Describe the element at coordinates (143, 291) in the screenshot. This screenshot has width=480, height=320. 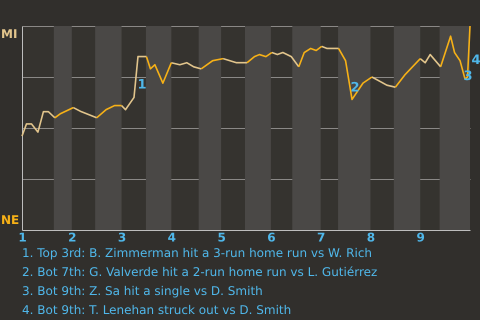
I see `text: 3. Bot 9th: Z. Sa hit a single vs D. Smith` at that location.